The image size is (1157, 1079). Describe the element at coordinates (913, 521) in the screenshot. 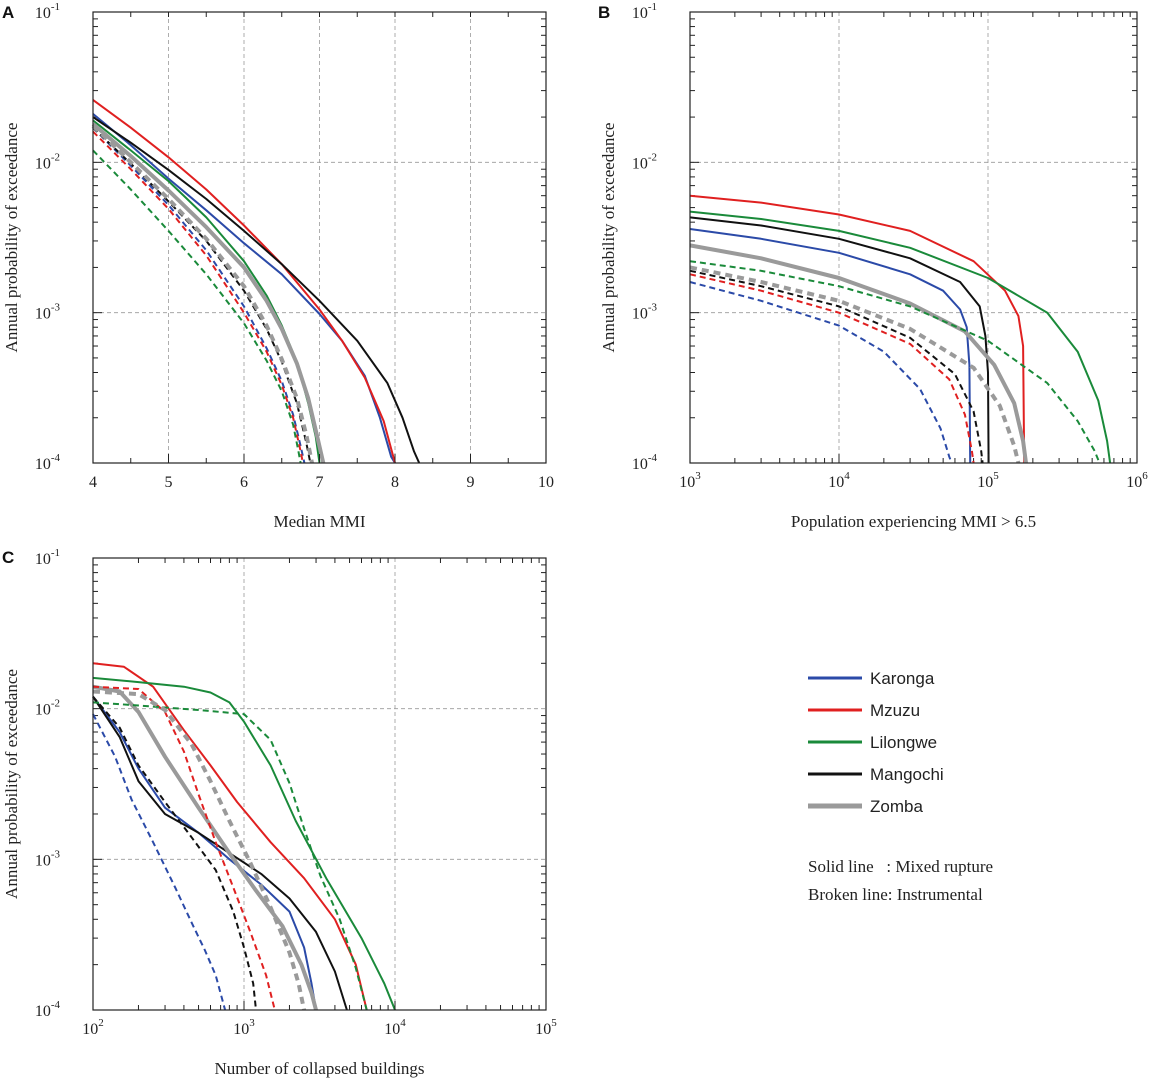

I see `x-axis-label: Population experiencing MMI > 6.5` at that location.